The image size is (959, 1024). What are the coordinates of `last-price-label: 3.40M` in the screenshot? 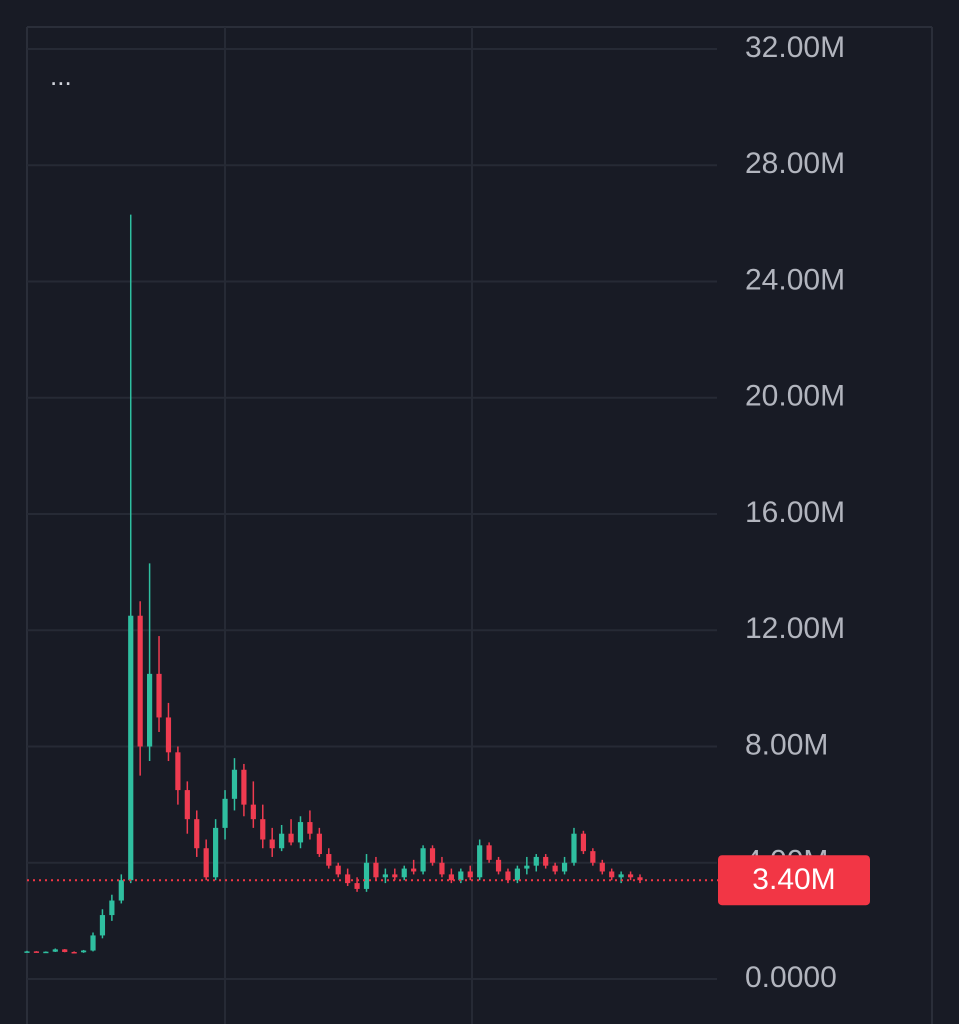 It's located at (793, 879).